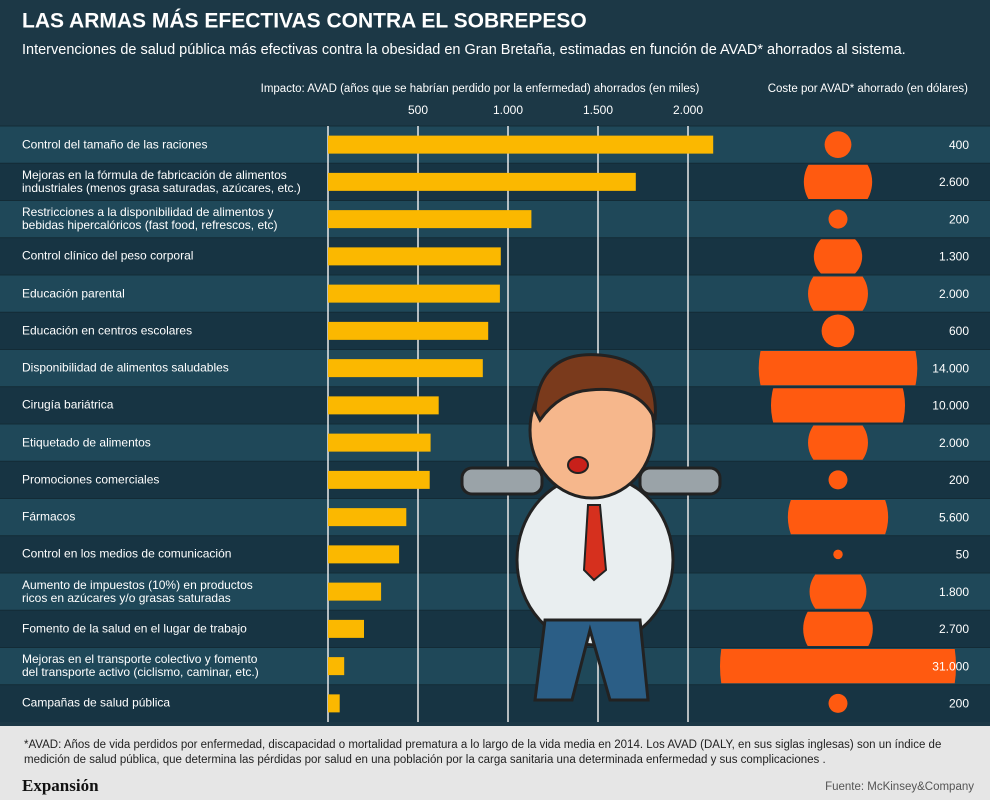 The image size is (990, 800). I want to click on category-label: Fármacos, so click(49, 516).